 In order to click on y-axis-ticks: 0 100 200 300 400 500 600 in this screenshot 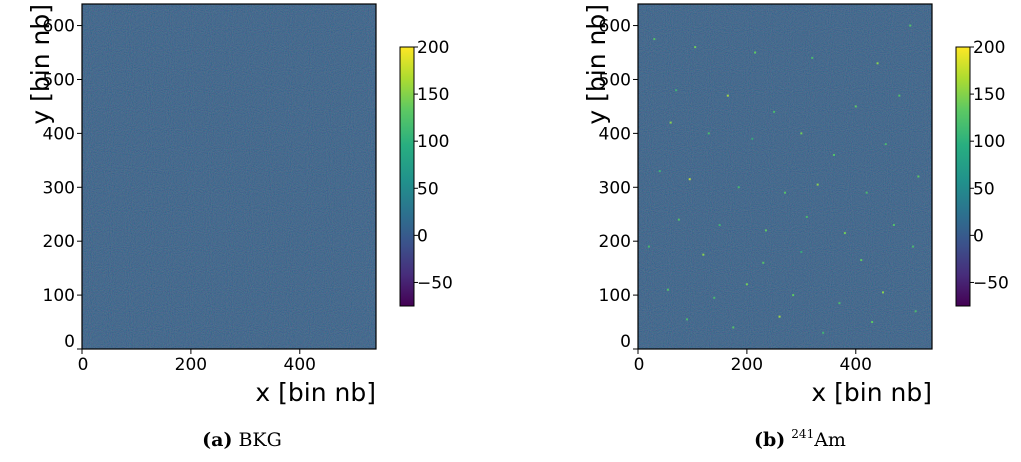, I will do `click(62, 184)`.